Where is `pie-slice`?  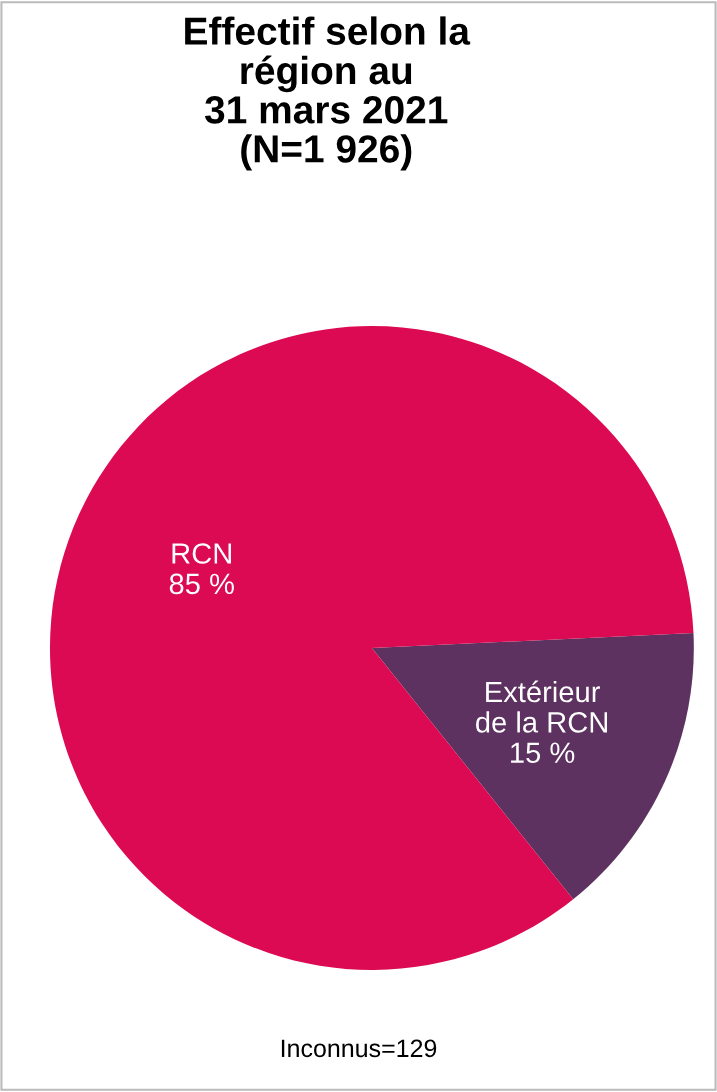 pie-slice is located at coordinates (532, 766).